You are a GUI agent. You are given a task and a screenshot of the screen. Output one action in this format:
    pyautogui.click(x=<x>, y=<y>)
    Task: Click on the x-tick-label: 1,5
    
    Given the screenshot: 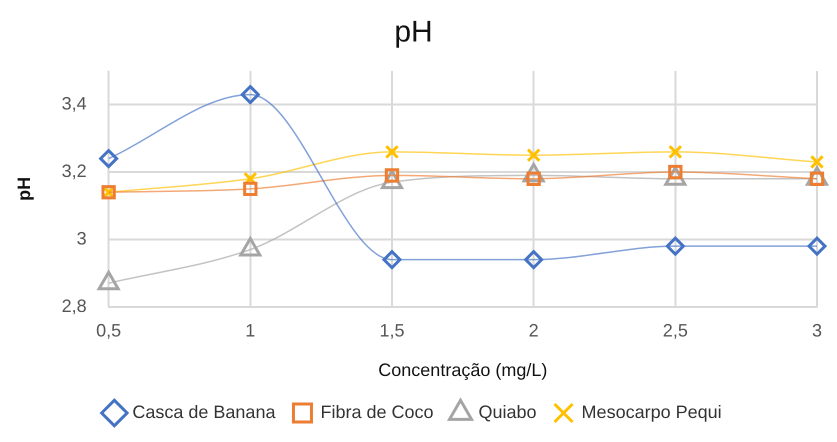 What is the action you would take?
    pyautogui.click(x=391, y=330)
    